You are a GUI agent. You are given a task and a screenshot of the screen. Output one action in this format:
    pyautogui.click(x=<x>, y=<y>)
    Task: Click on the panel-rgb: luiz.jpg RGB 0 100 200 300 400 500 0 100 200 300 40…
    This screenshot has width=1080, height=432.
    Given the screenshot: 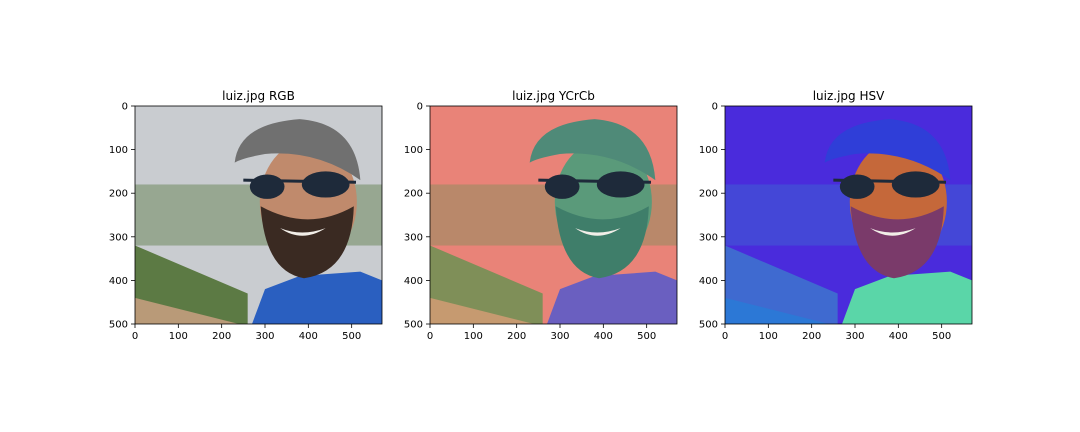 What is the action you would take?
    pyautogui.click(x=246, y=215)
    